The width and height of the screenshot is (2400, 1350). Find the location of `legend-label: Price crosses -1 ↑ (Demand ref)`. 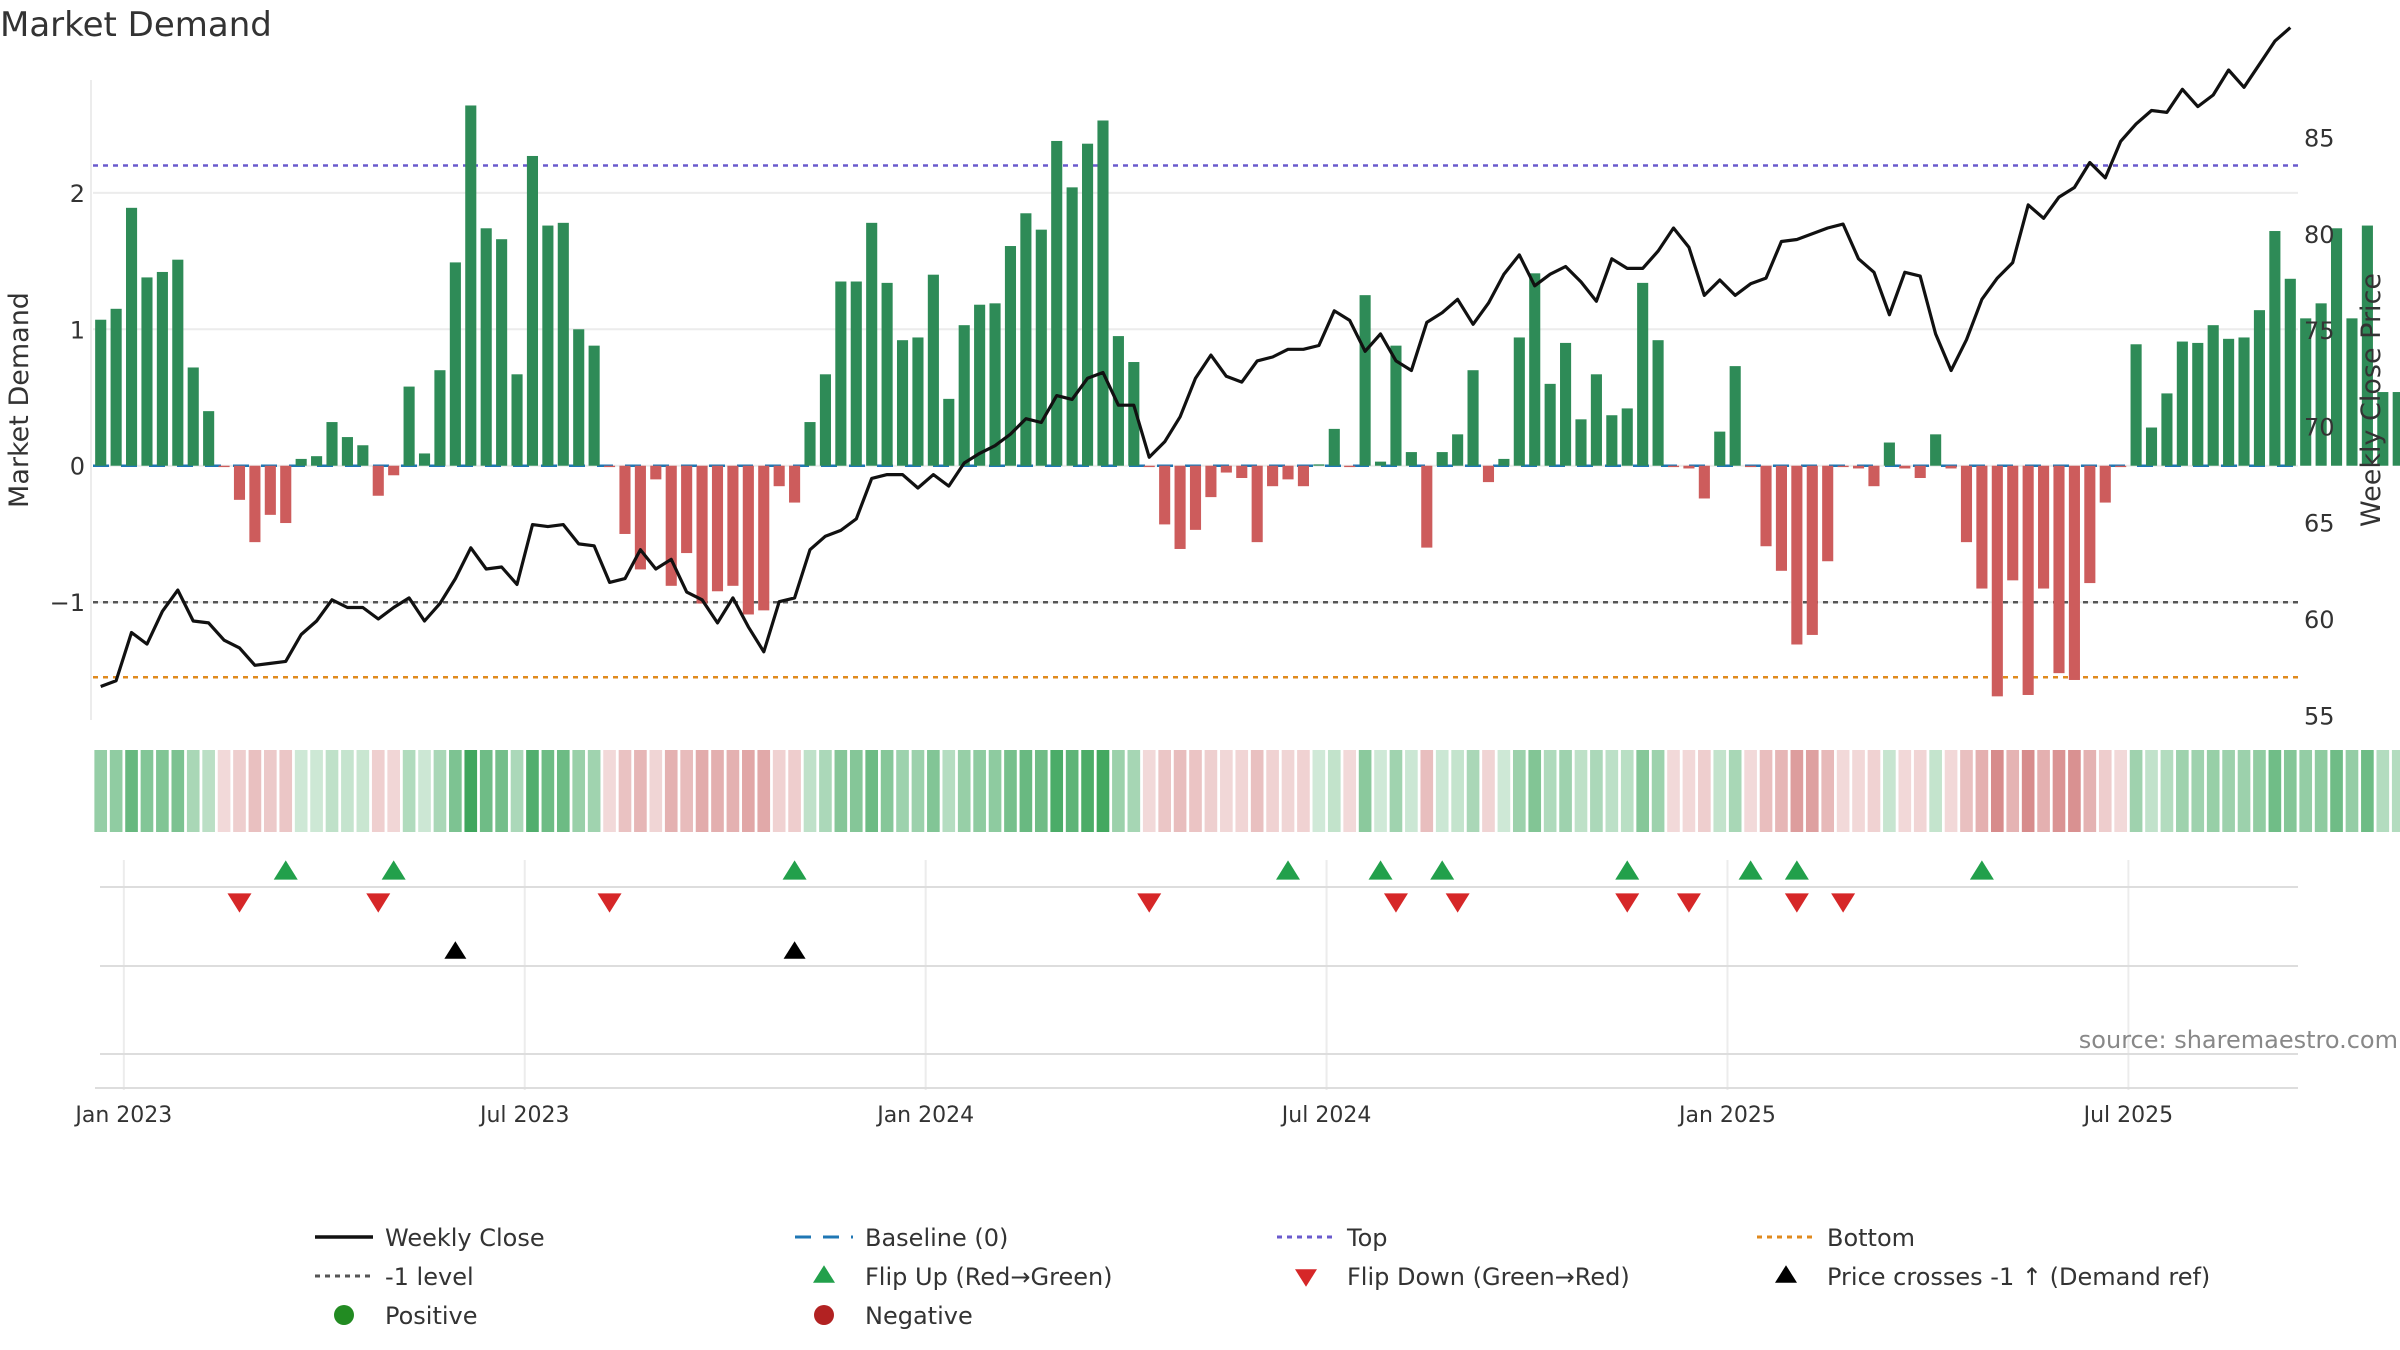

legend-label: Price crosses -1 ↑ (Demand ref) is located at coordinates (2018, 1277).